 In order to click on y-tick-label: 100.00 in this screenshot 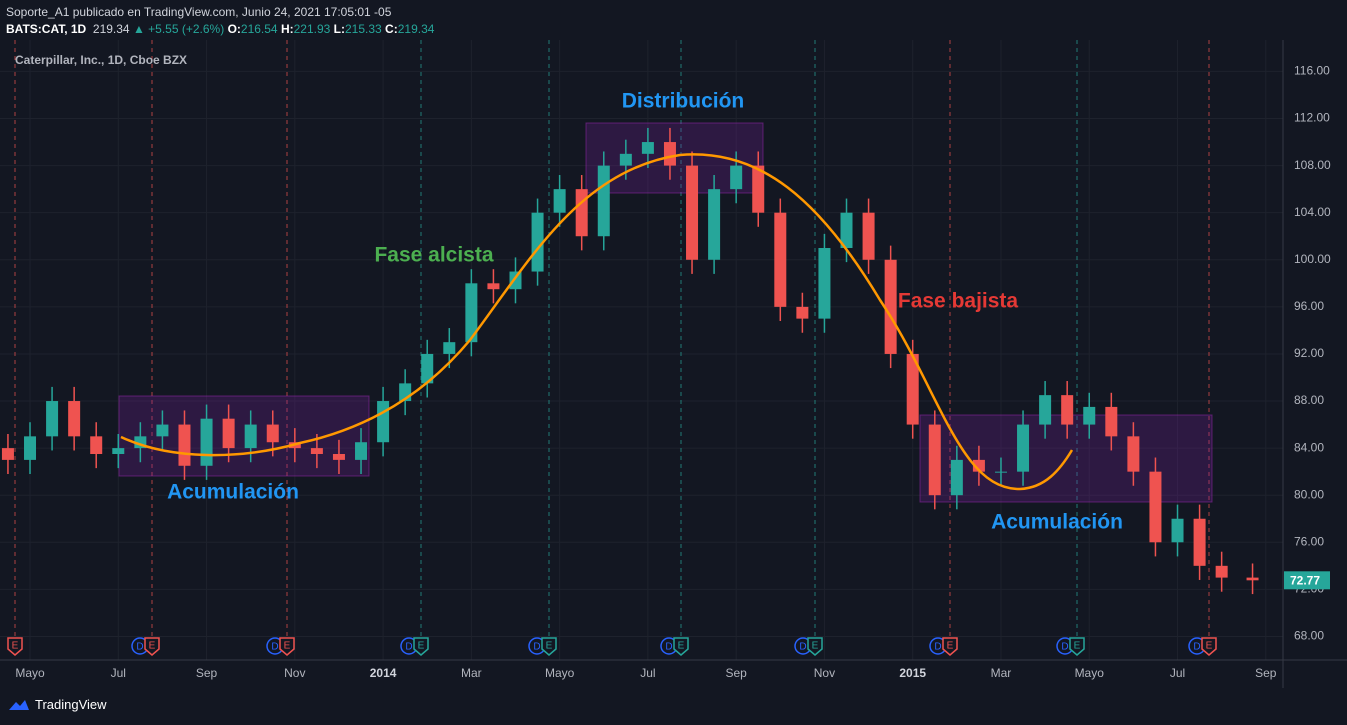, I will do `click(1312, 259)`.